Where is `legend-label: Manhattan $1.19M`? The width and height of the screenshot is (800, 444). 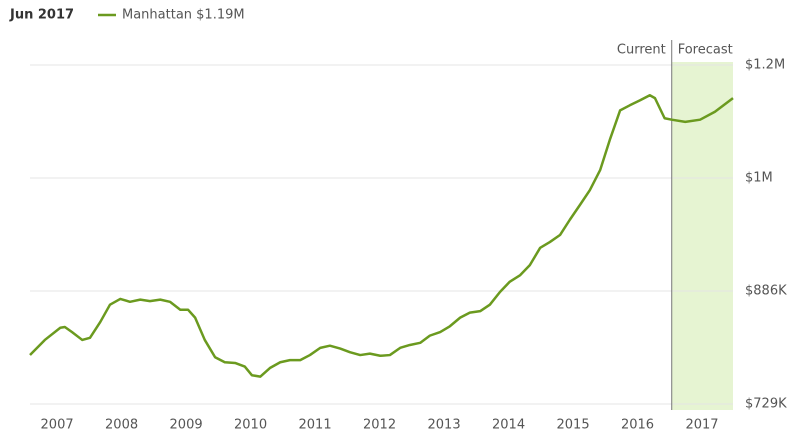 legend-label: Manhattan $1.19M is located at coordinates (183, 15).